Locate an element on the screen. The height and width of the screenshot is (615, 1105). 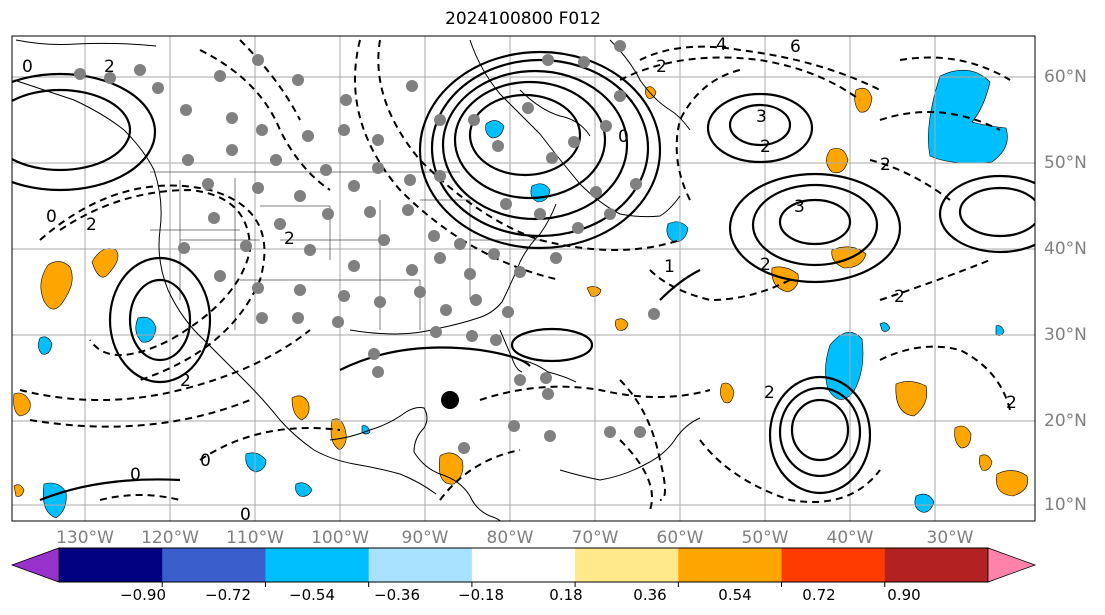
lon-label: 100°W is located at coordinates (340, 538).